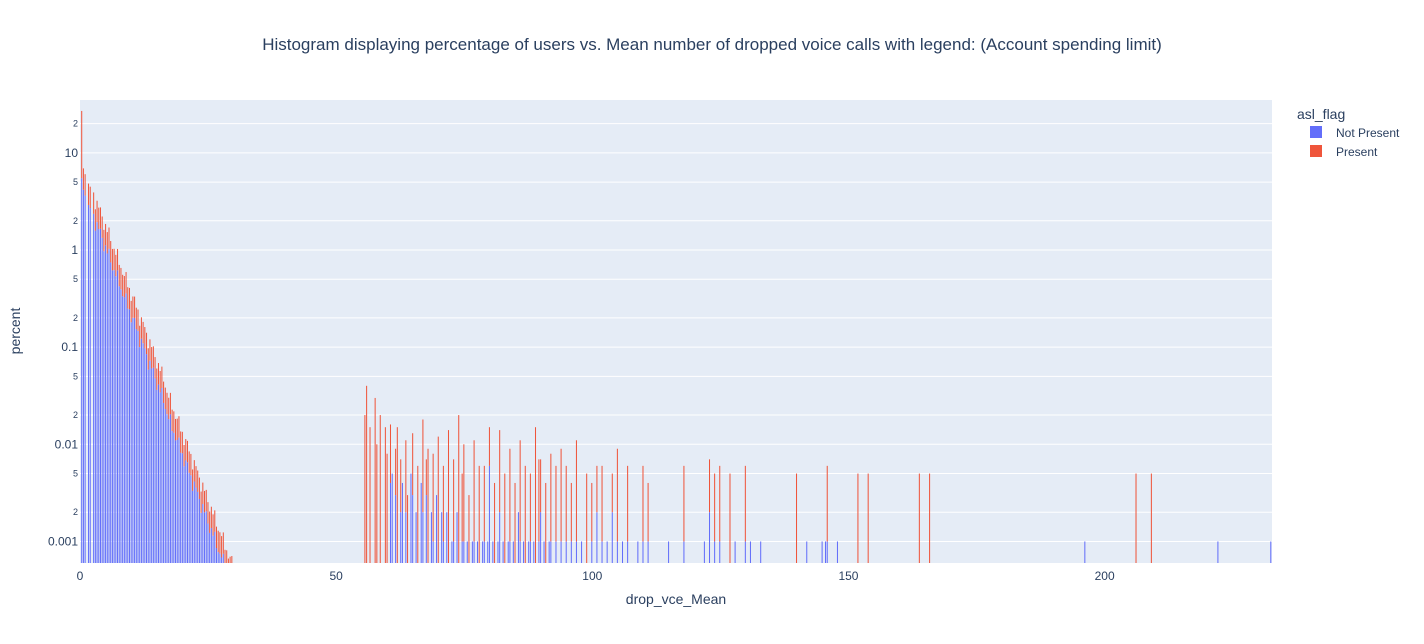  What do you see at coordinates (1316, 132) in the screenshot?
I see `legend-swatch-not-present` at bounding box center [1316, 132].